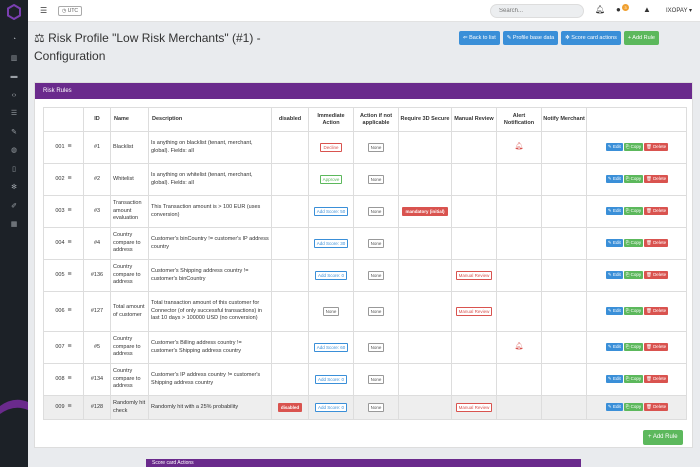  Describe the element at coordinates (63, 347) in the screenshot. I see `rule-order: 007 ≡` at that location.